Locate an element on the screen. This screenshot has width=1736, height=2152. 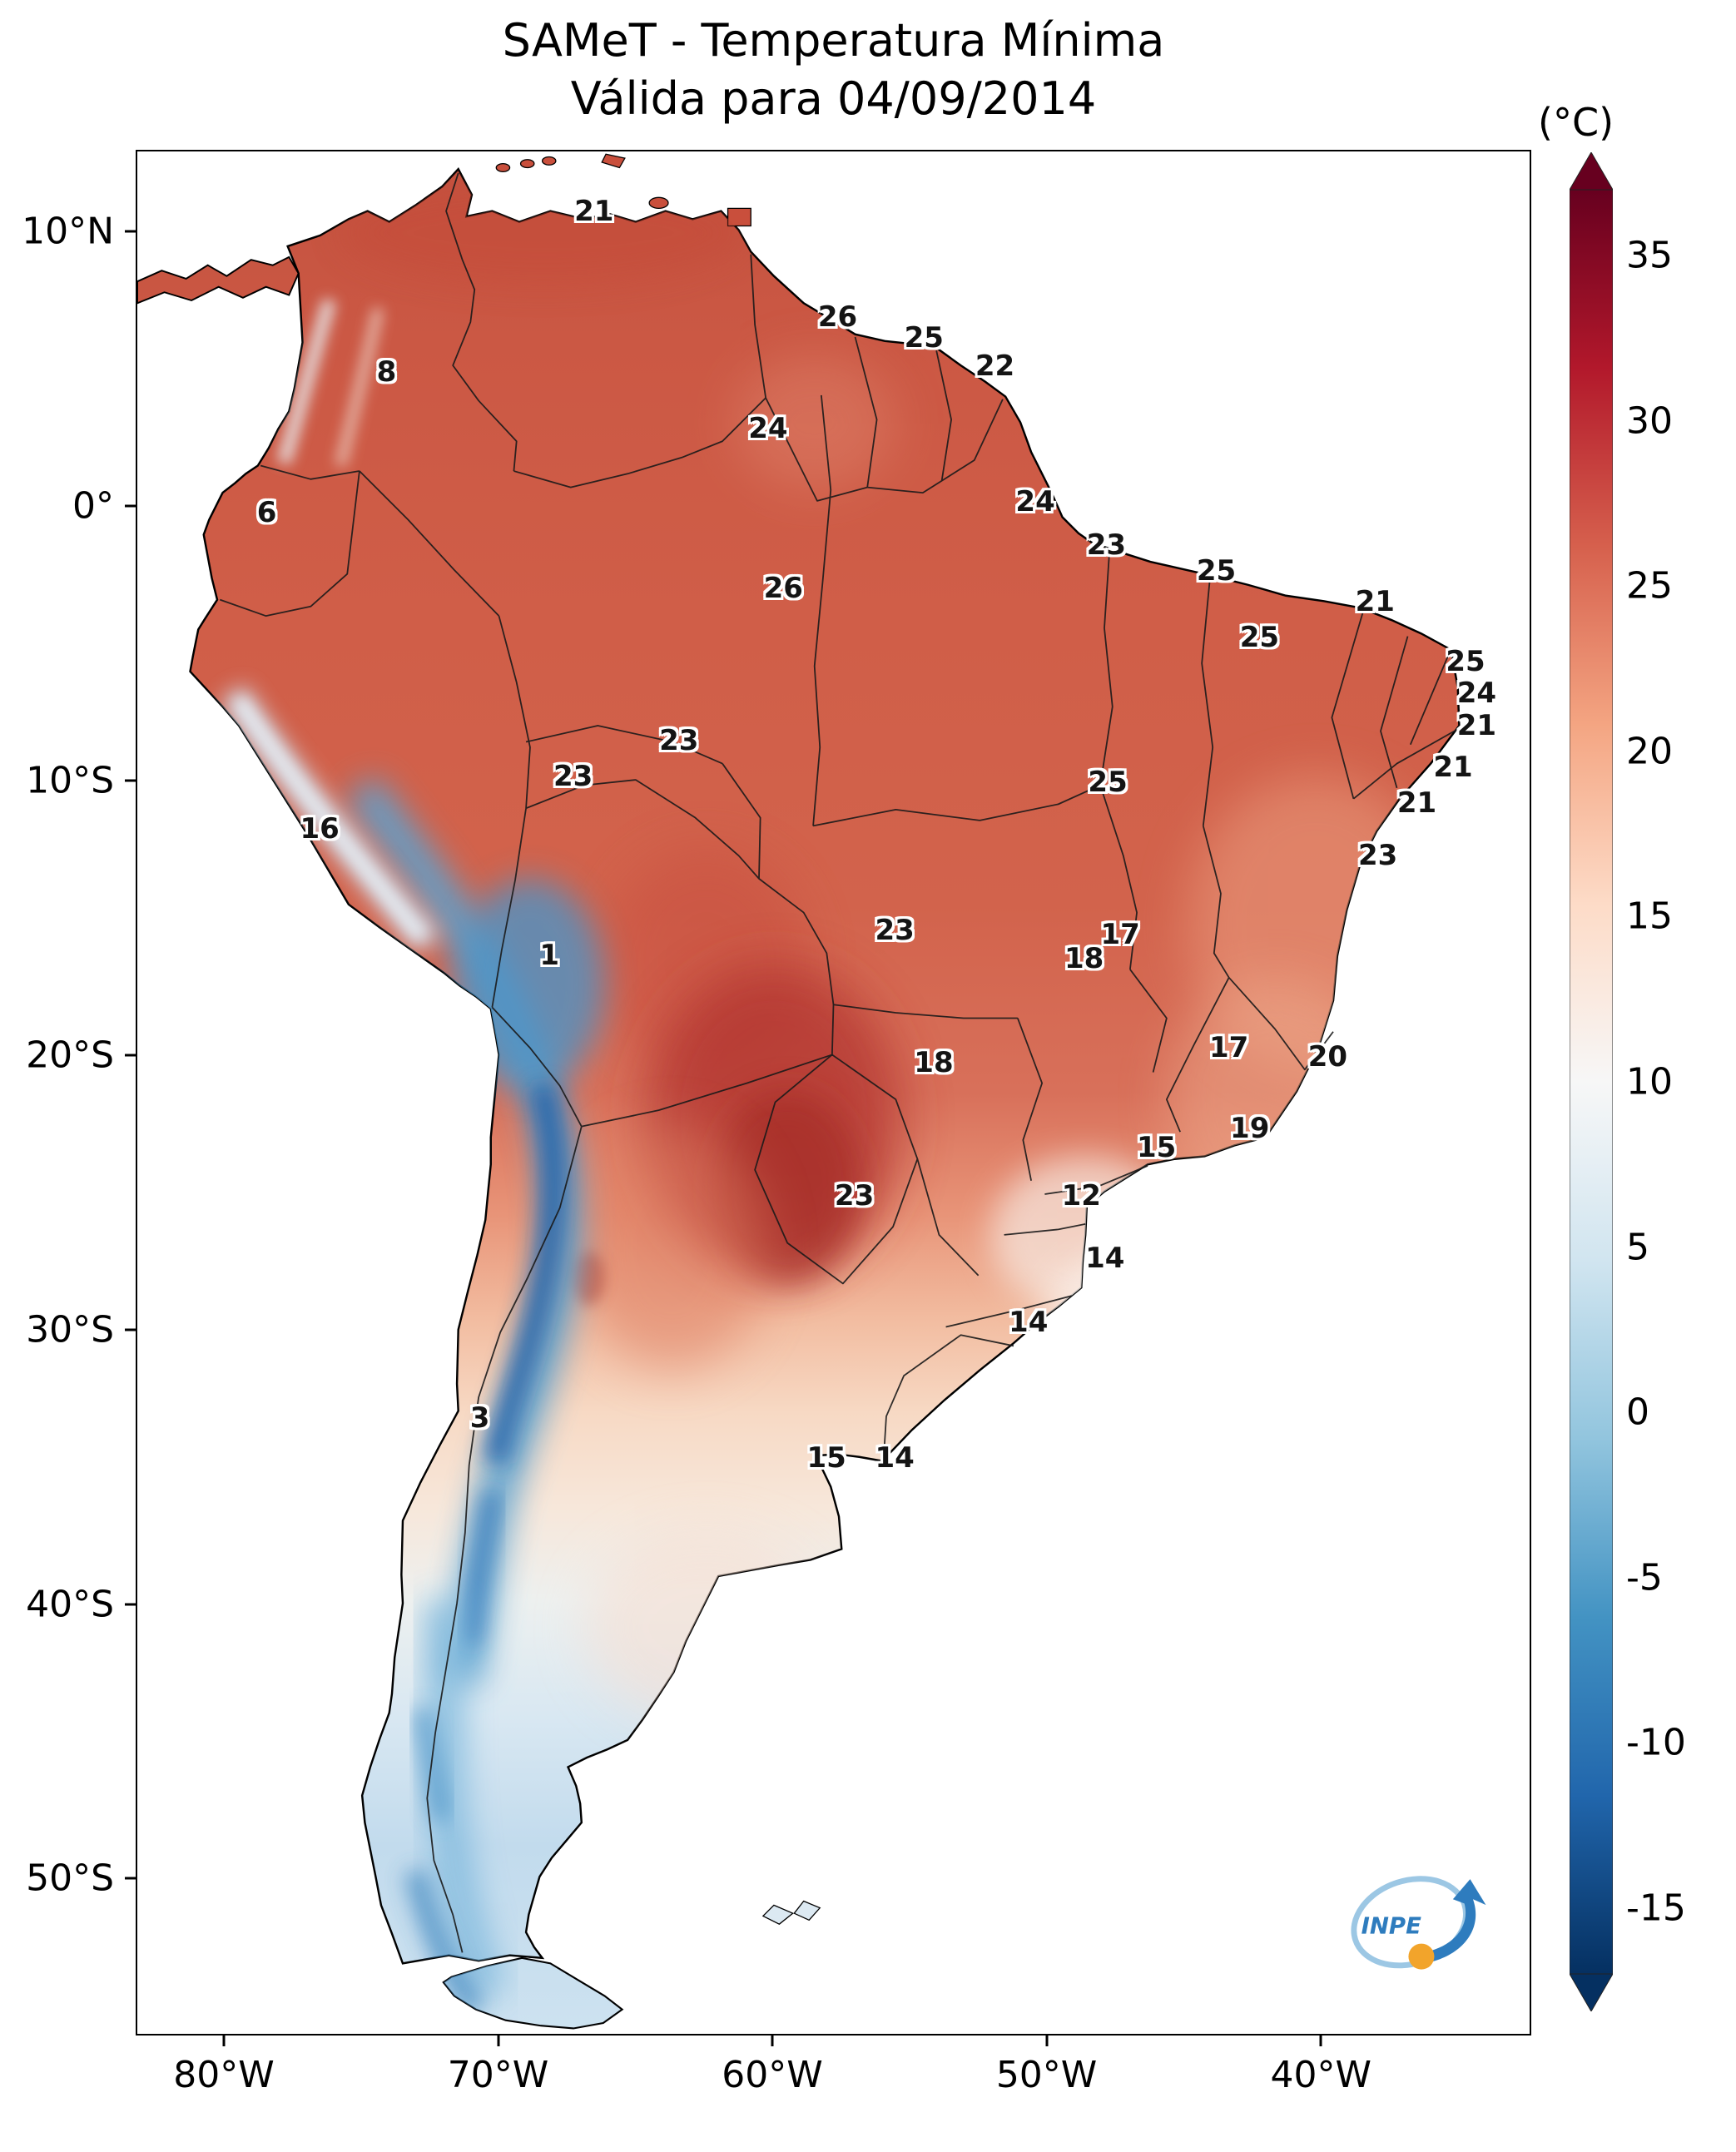
colorbar-tick-label: 30 is located at coordinates (1649, 421).